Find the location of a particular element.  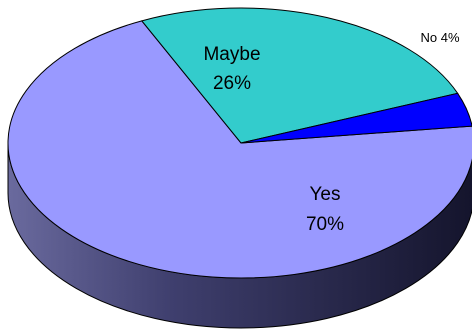

label-no: No 4% is located at coordinates (439, 37).